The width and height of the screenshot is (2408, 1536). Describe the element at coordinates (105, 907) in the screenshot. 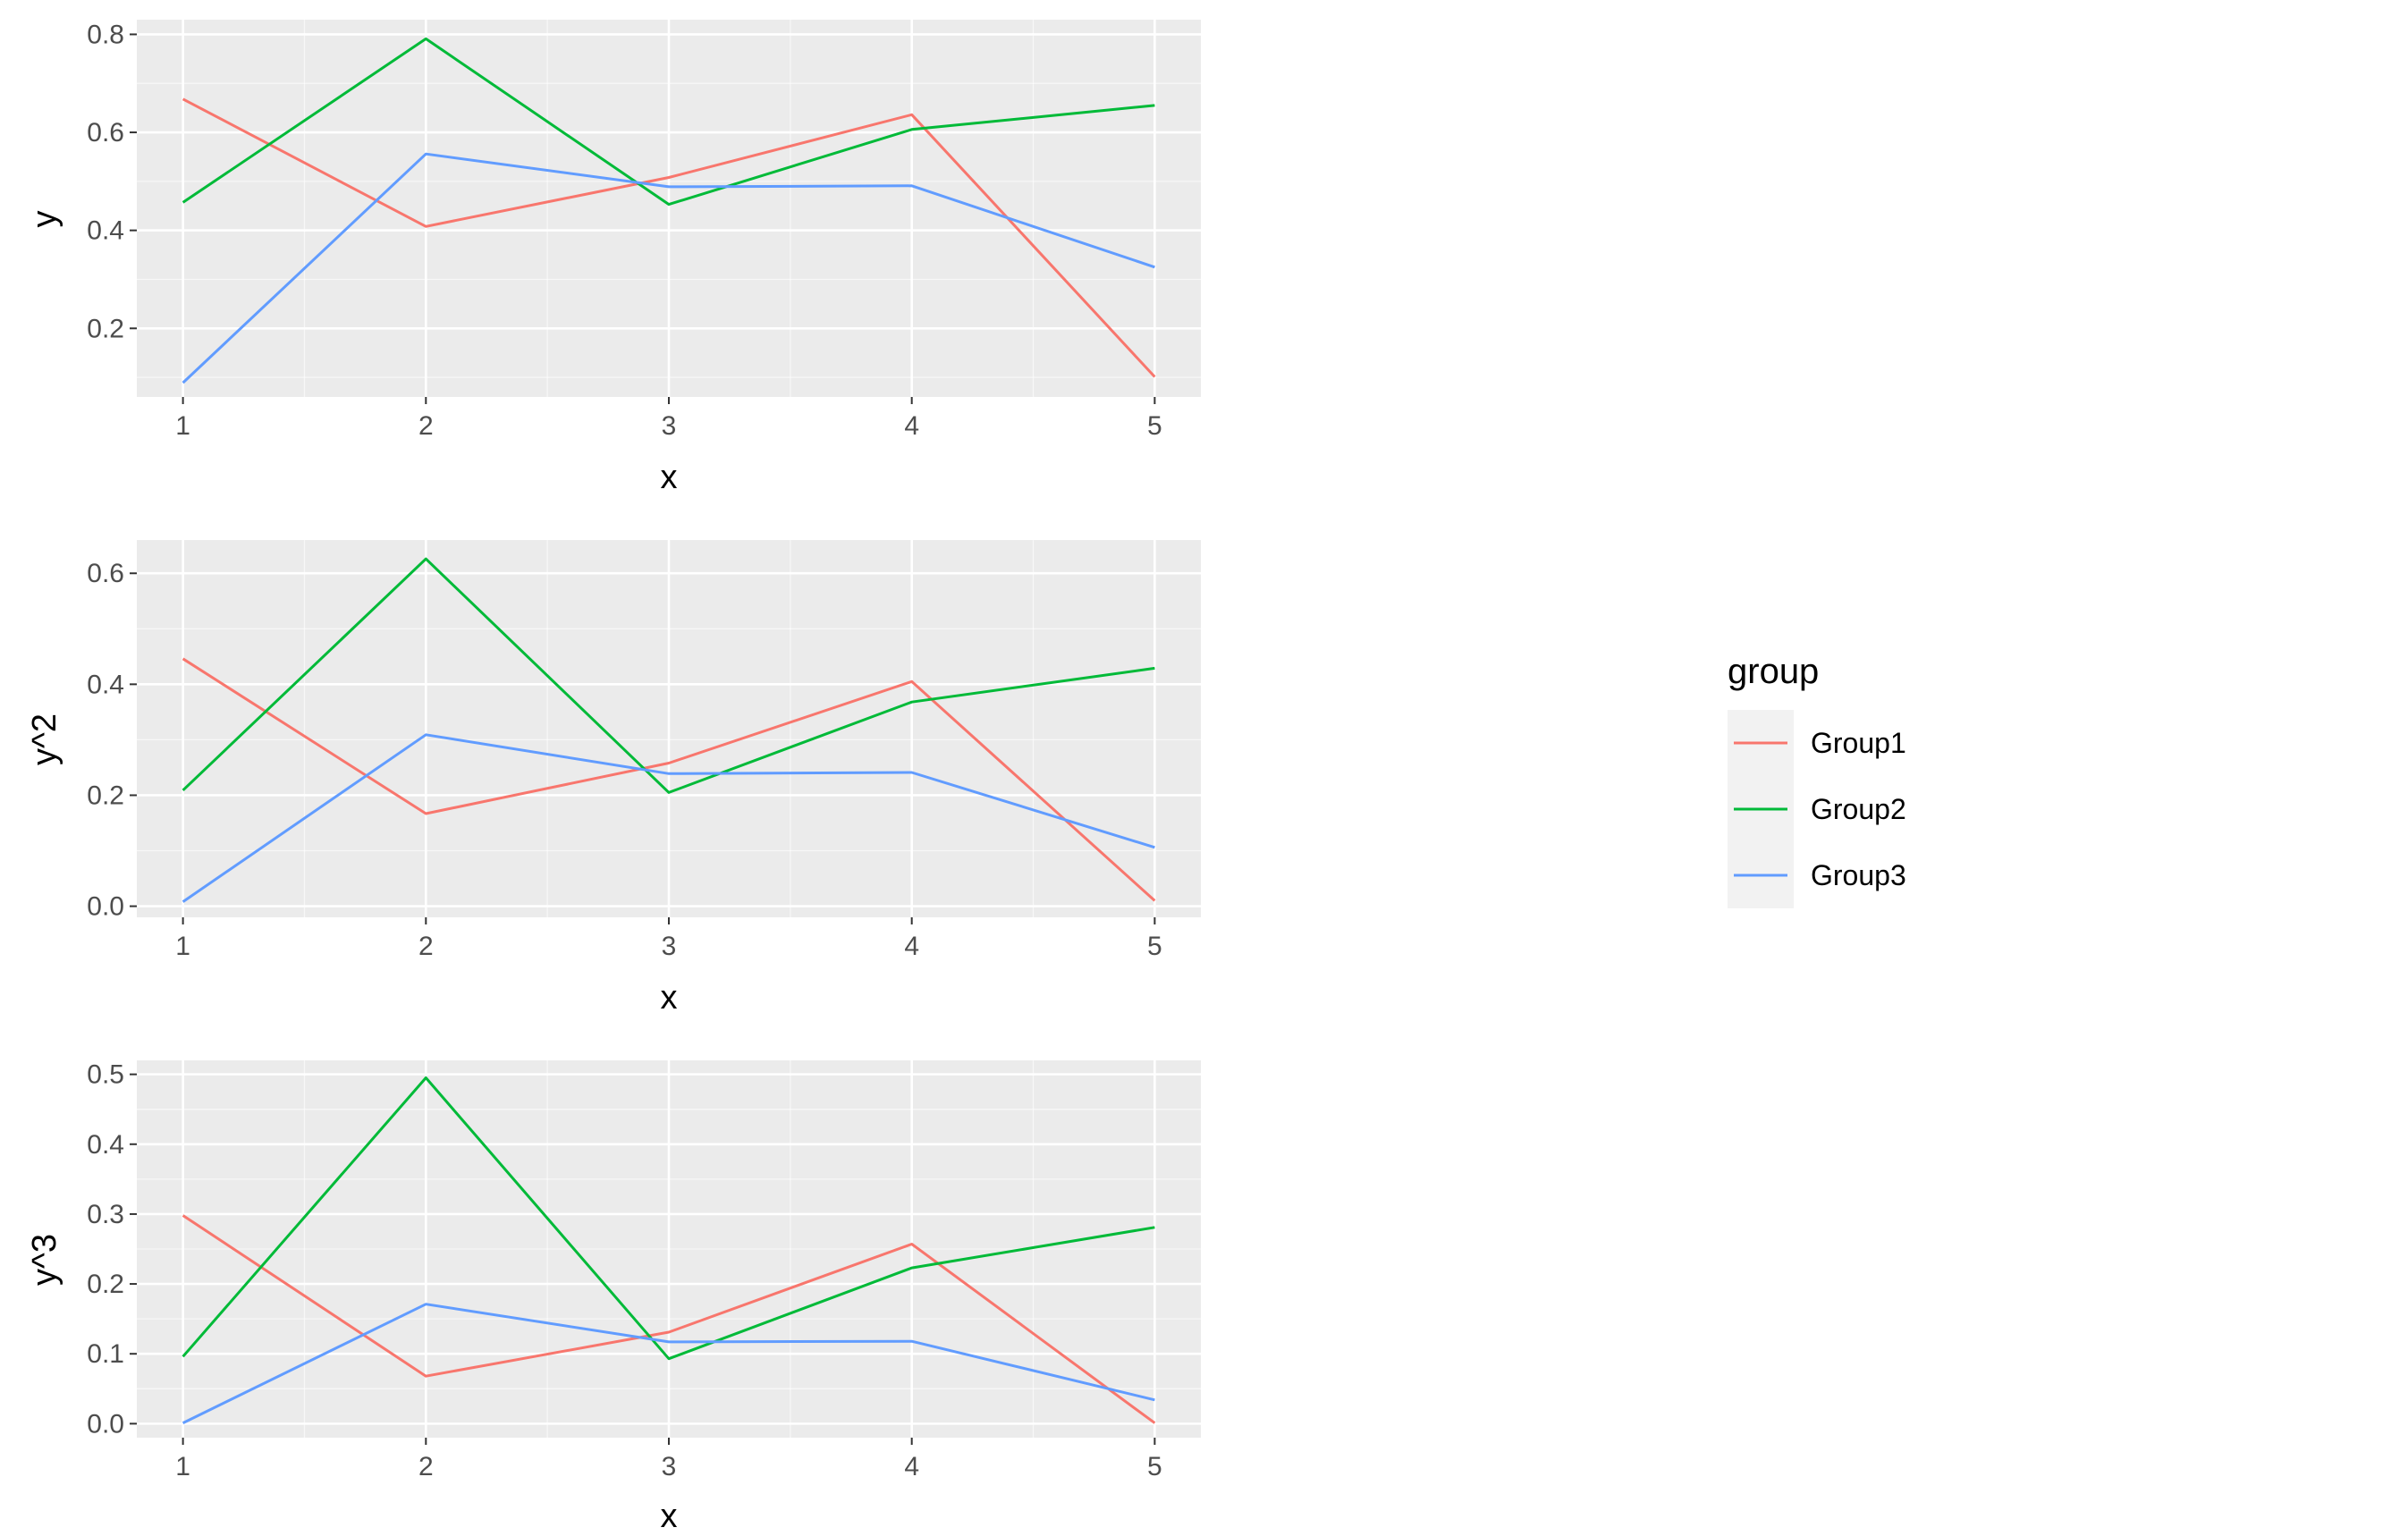

I see `middle-tick-label-y: 0.0` at that location.